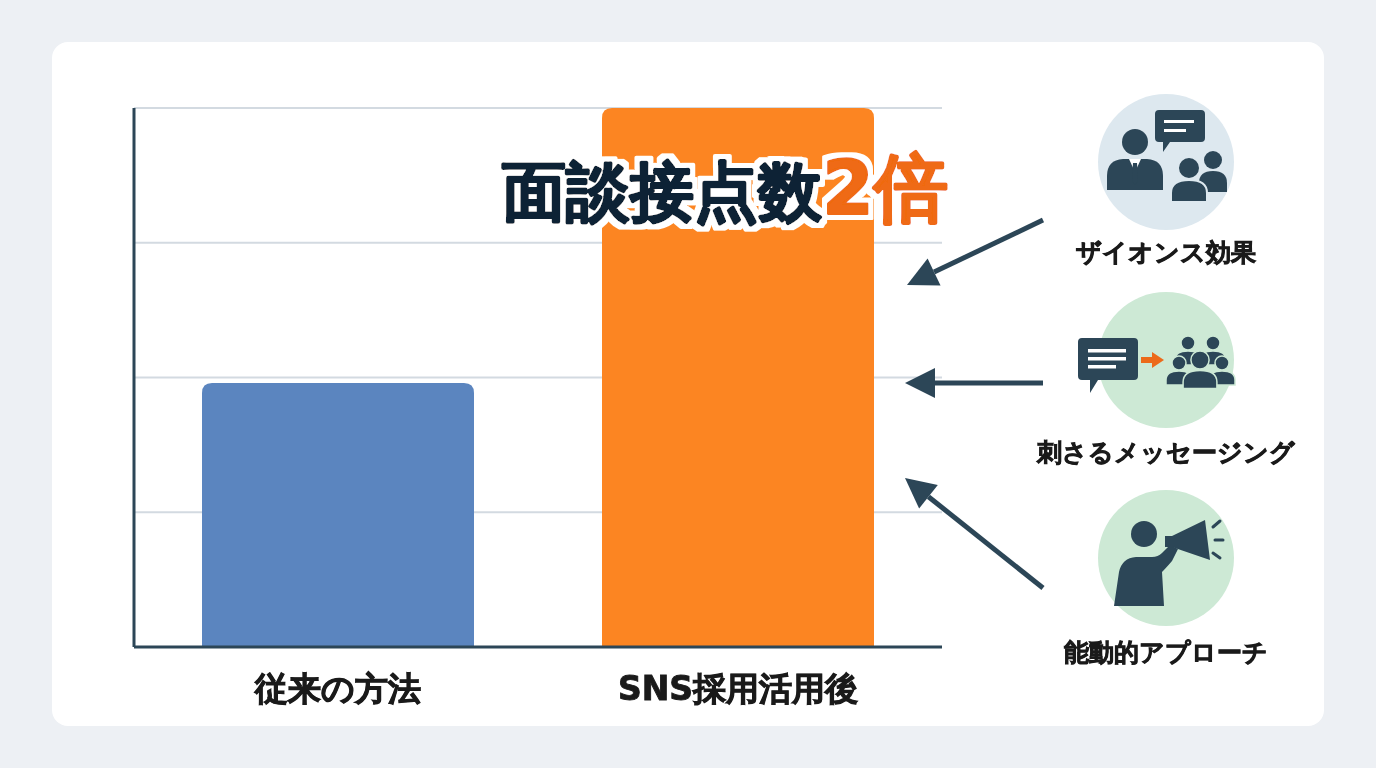  Describe the element at coordinates (1166, 652) in the screenshot. I see `text: 能動的アプローチ` at that location.